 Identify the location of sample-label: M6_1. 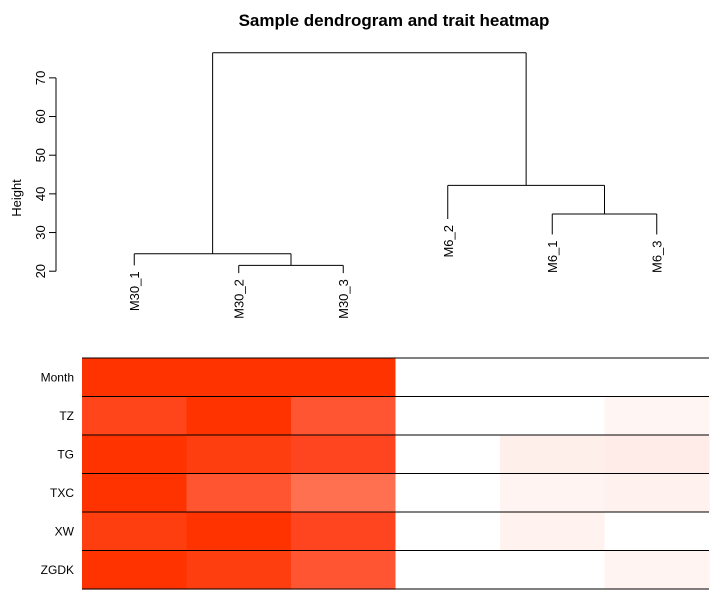
(552, 256).